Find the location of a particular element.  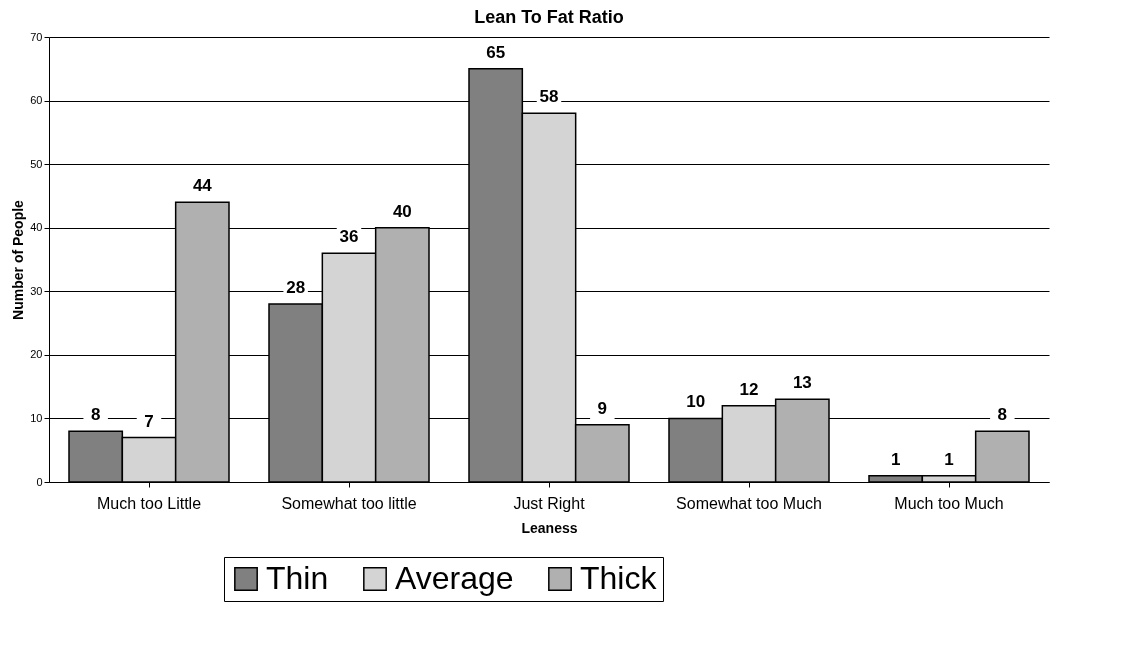

legend-label: Thick is located at coordinates (619, 578).